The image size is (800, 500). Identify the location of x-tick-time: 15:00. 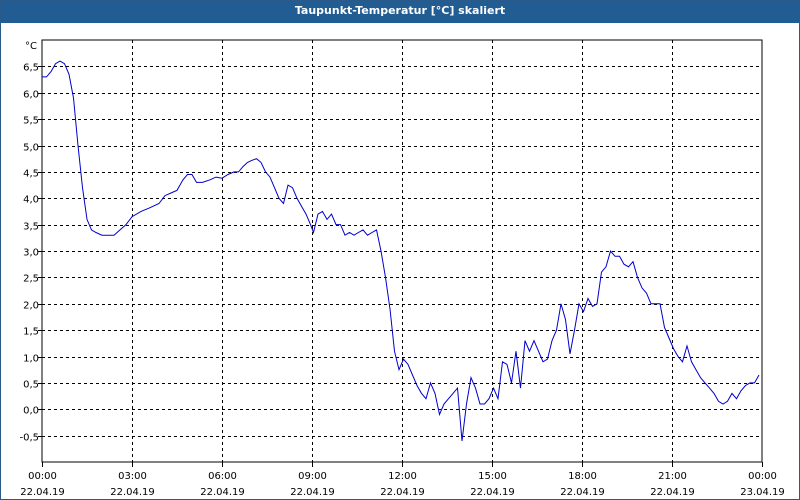
(492, 476).